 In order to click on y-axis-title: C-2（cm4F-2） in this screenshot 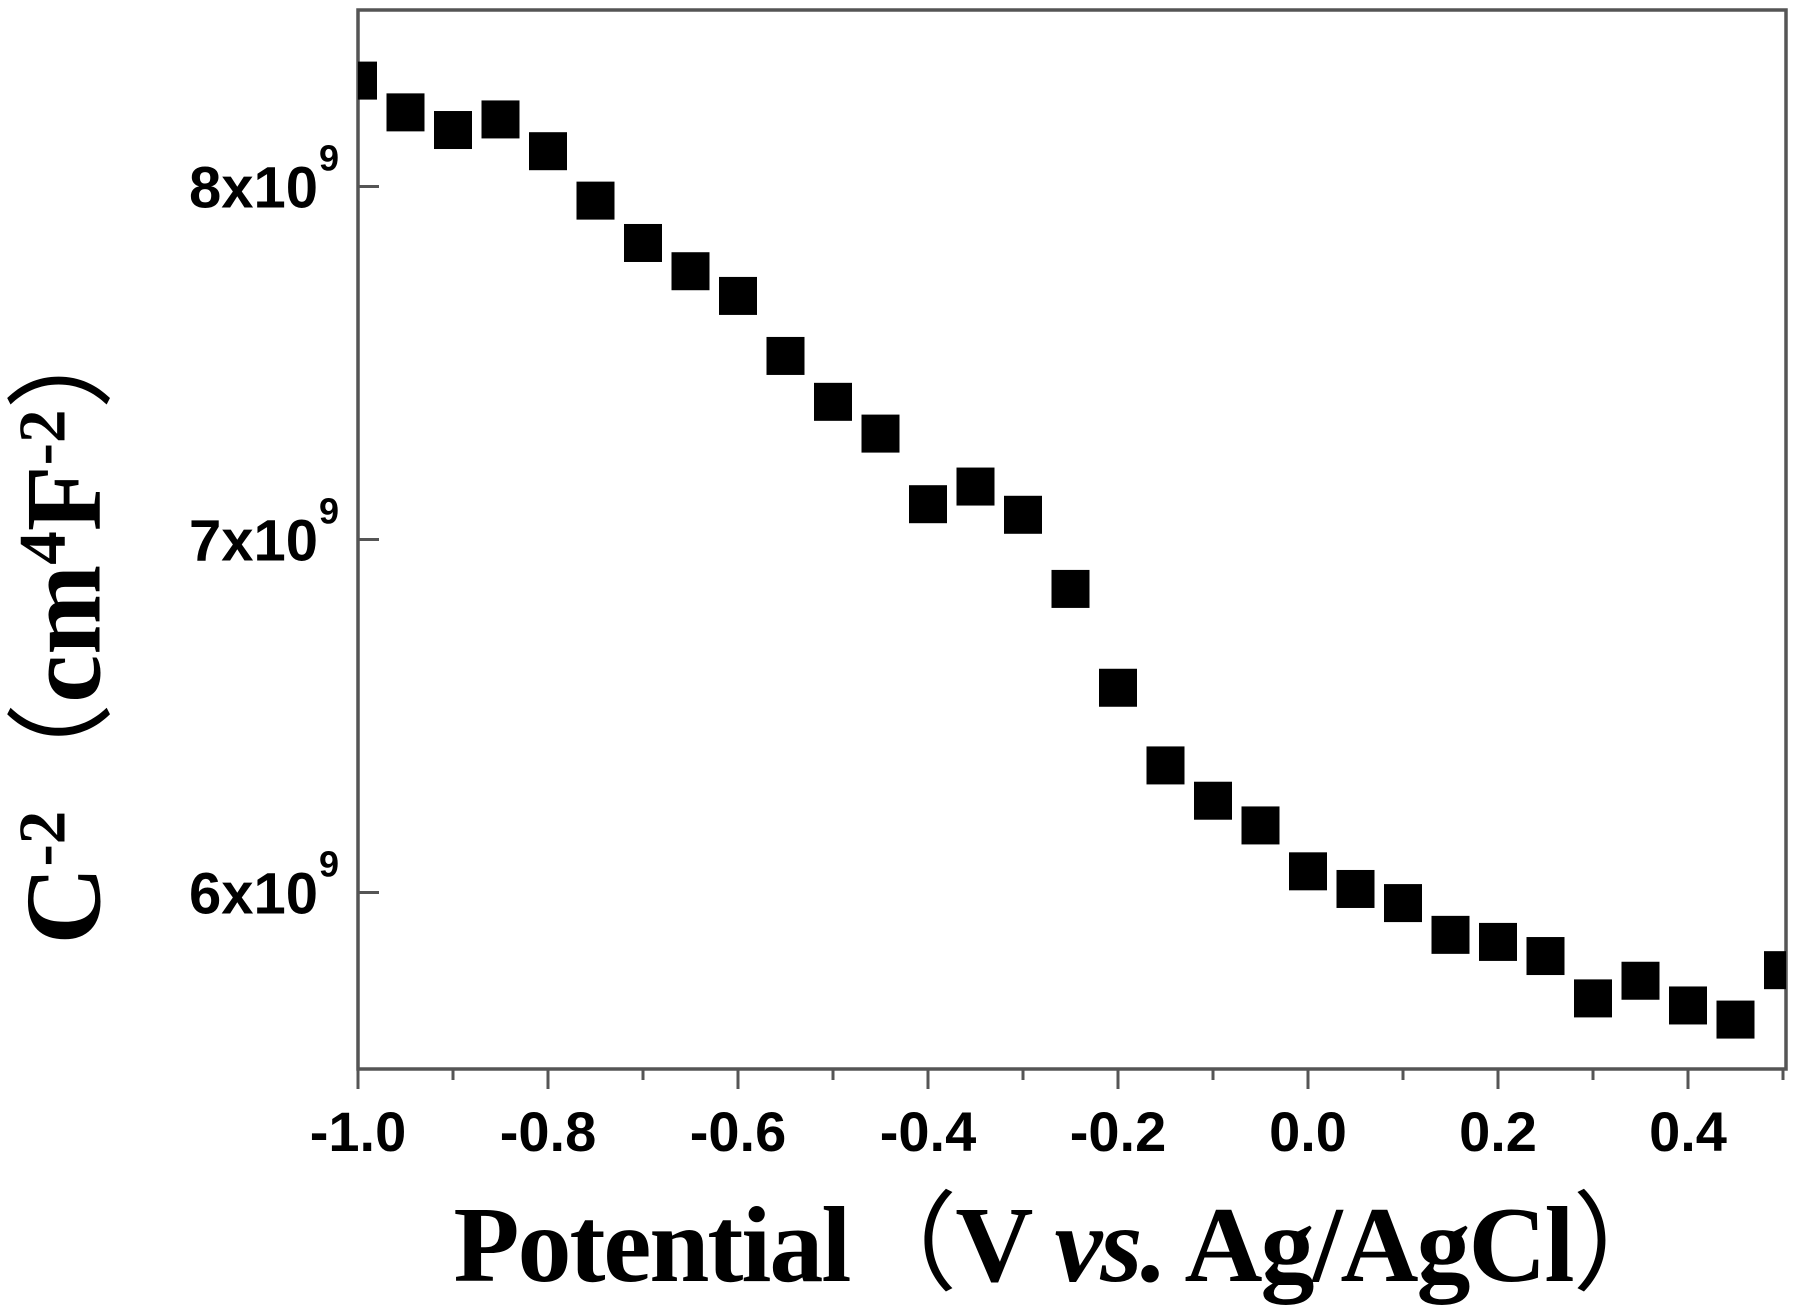, I will do `click(63, 623)`.